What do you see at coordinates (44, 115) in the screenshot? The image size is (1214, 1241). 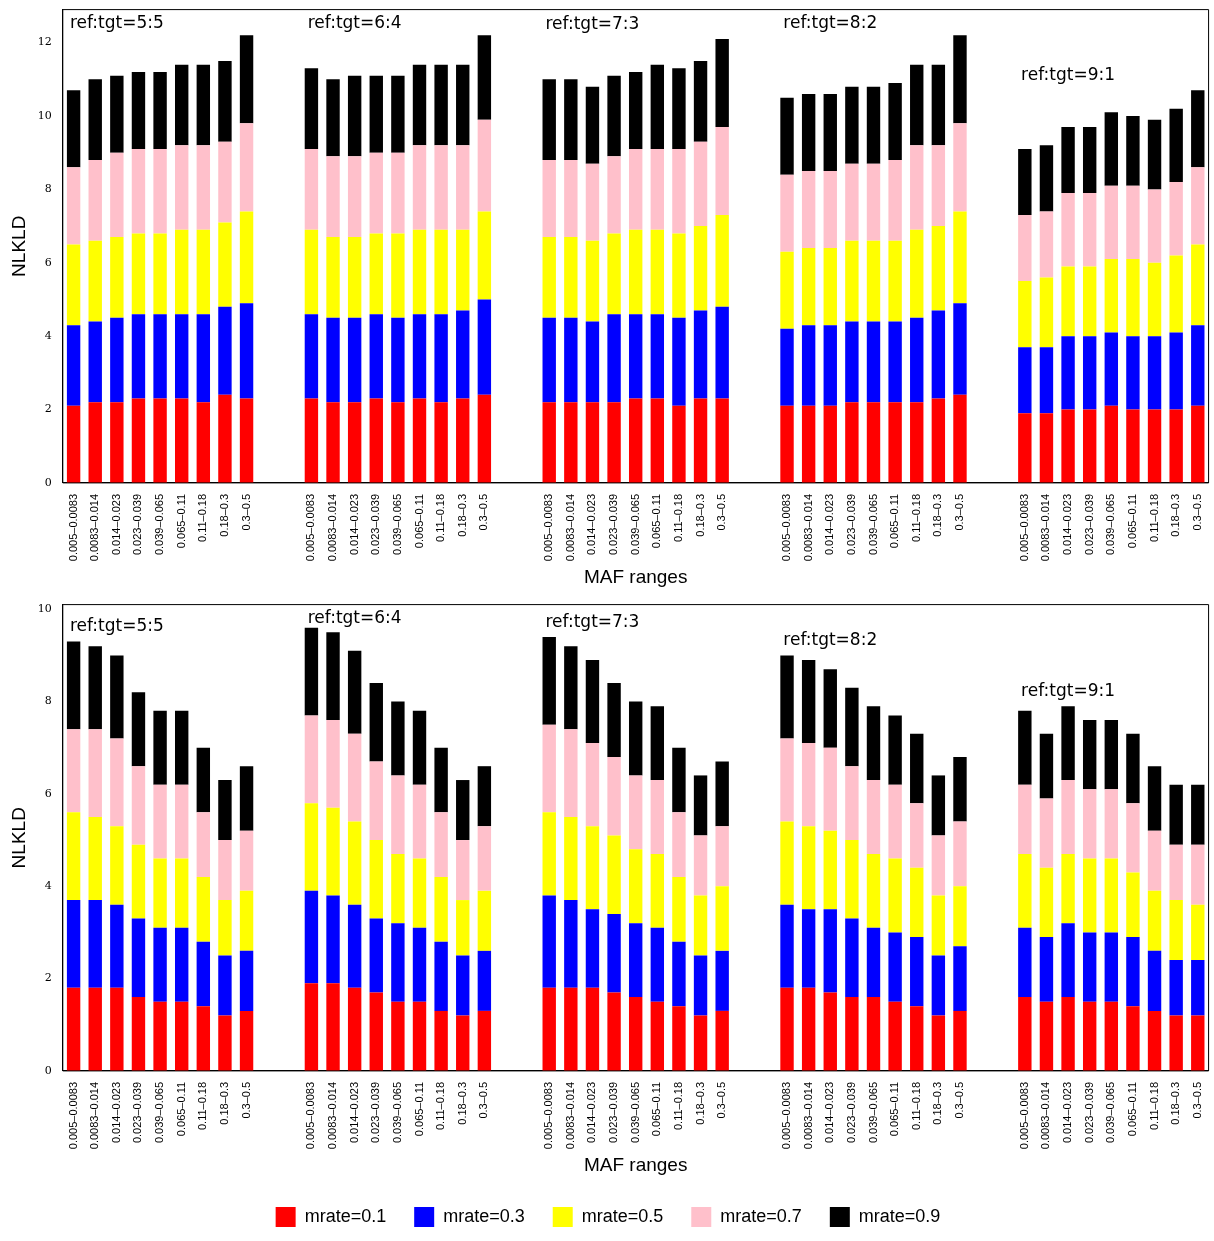 I see `y-tick-label: 10` at bounding box center [44, 115].